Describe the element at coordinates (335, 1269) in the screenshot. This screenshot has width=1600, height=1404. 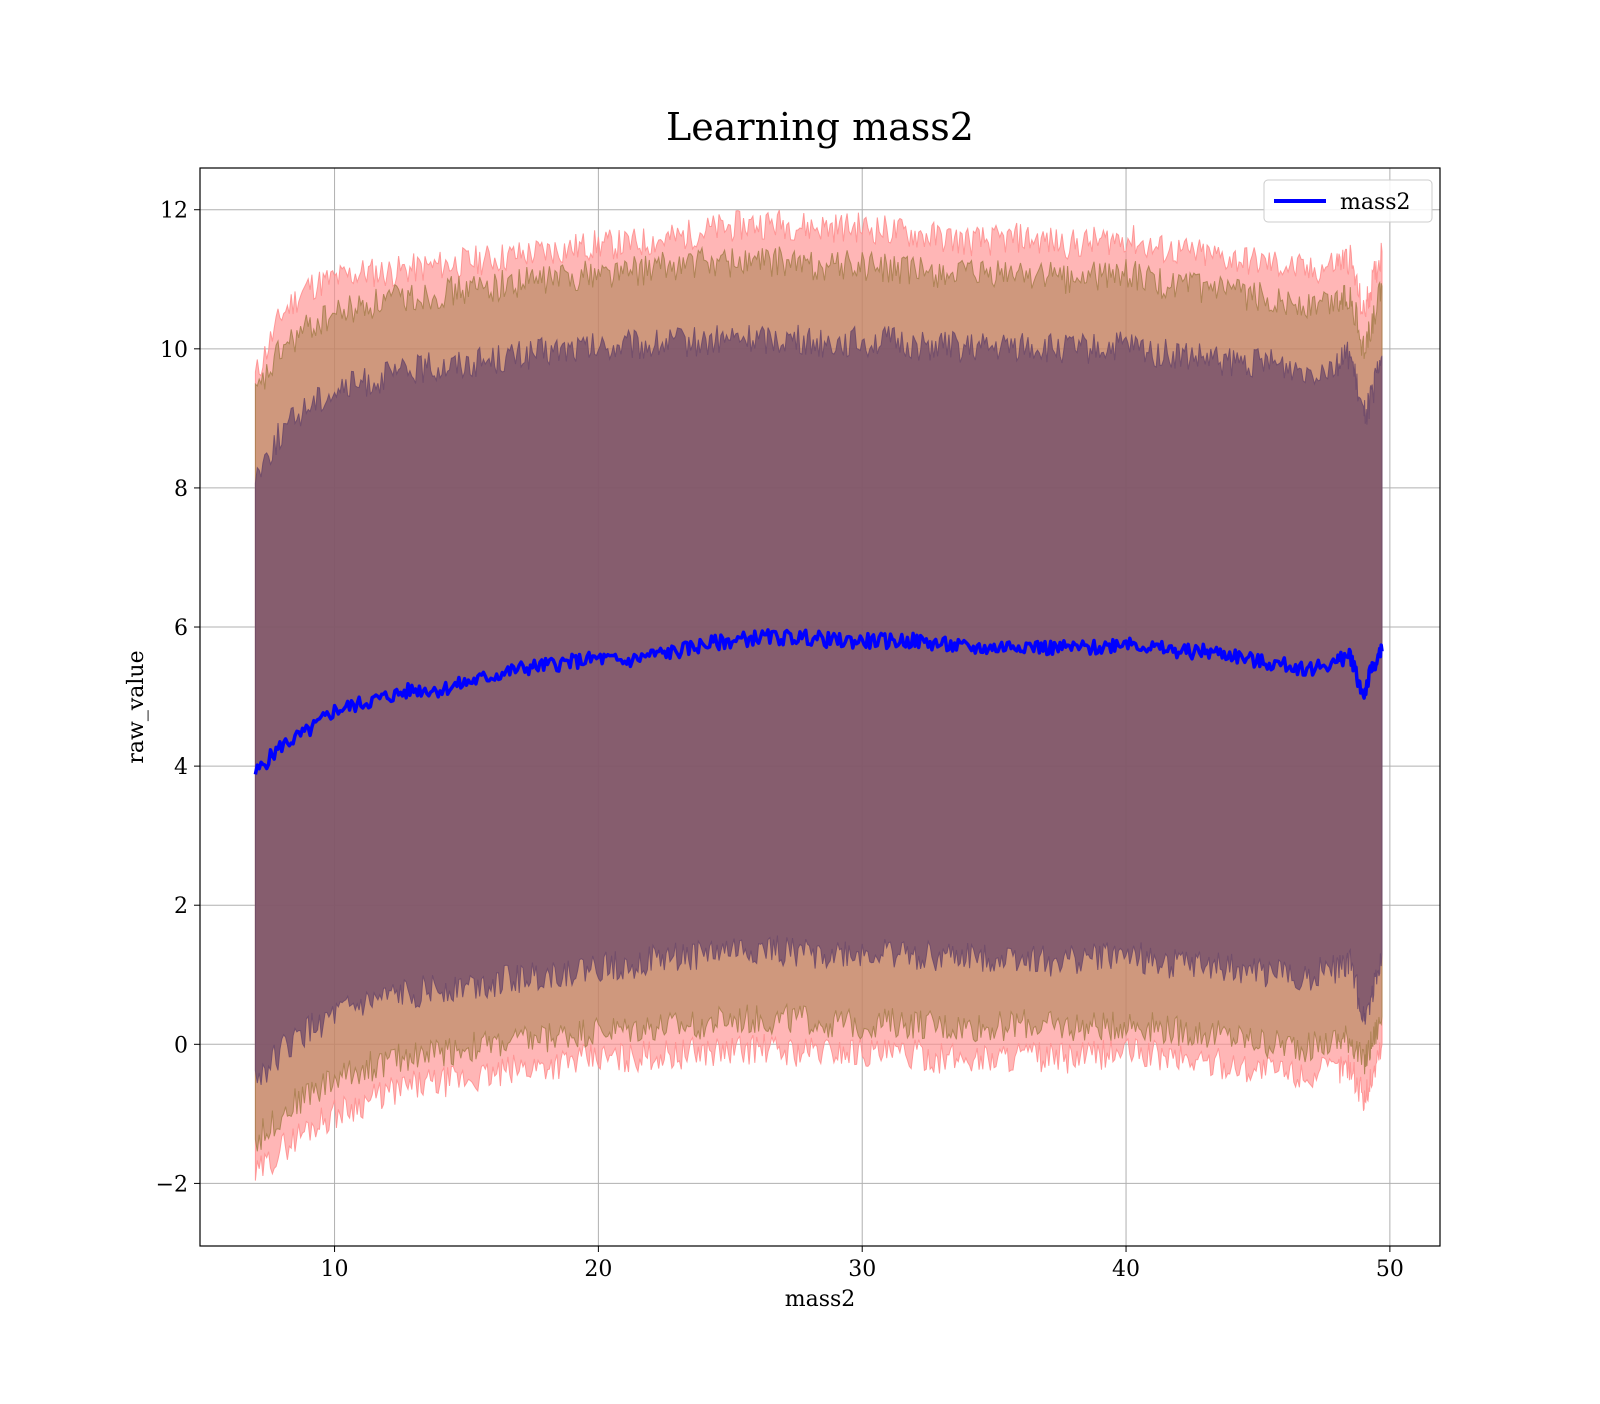
I see `x-tick-label: 10` at that location.